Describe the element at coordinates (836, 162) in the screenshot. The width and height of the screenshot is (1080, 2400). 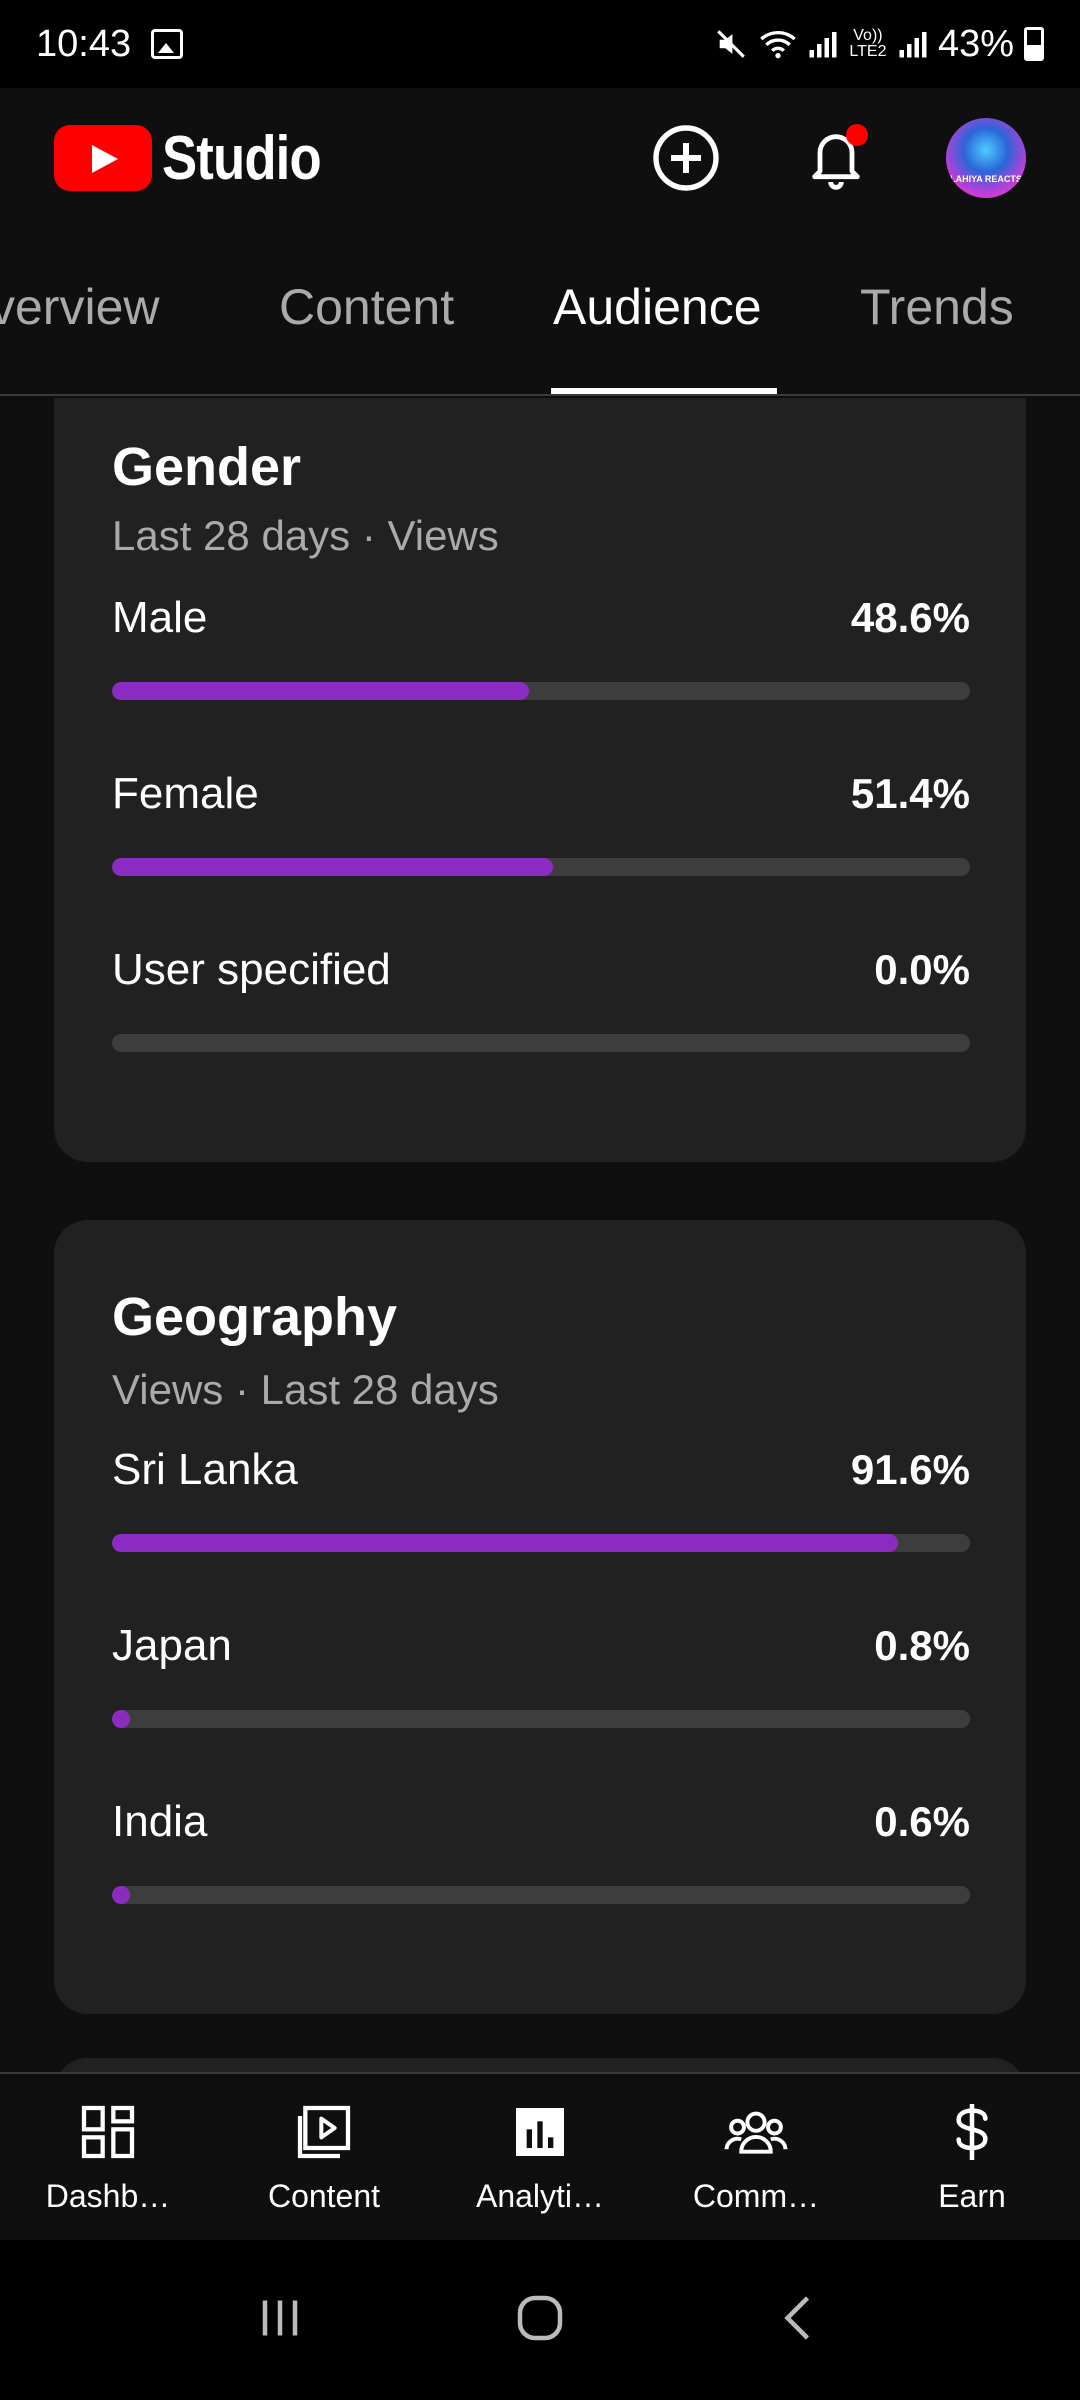
I see `bell-icon` at that location.